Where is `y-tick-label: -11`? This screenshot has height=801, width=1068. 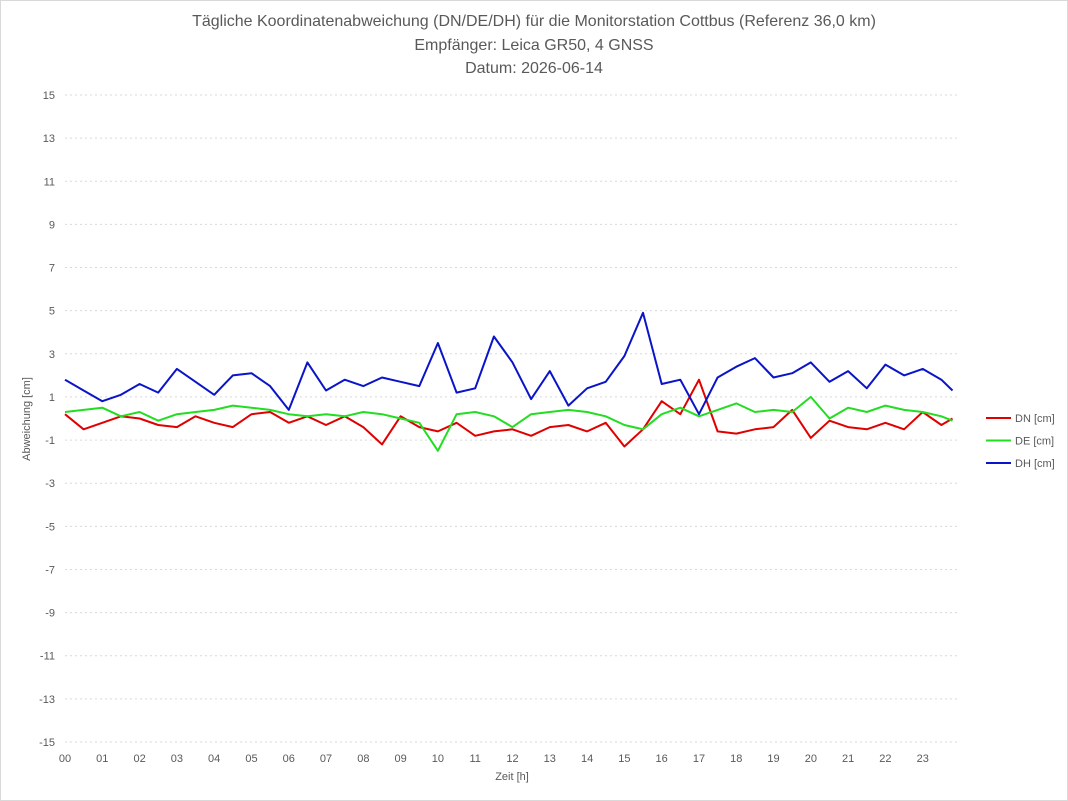
y-tick-label: -11 is located at coordinates (47, 657).